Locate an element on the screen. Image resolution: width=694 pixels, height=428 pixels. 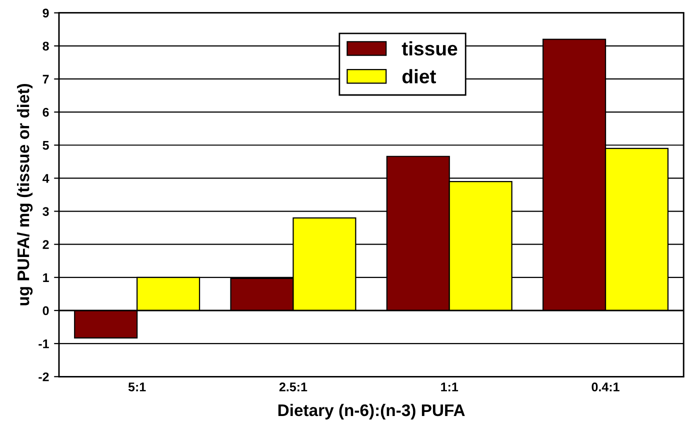
y-tick-label: 7 is located at coordinates (45, 79).